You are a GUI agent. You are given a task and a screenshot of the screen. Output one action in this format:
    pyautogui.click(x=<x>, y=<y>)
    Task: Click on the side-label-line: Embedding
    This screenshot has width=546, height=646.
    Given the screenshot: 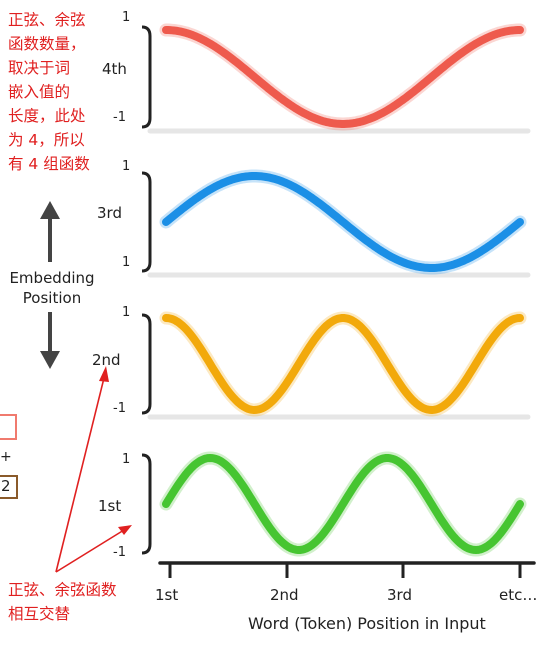 What is the action you would take?
    pyautogui.click(x=52, y=278)
    